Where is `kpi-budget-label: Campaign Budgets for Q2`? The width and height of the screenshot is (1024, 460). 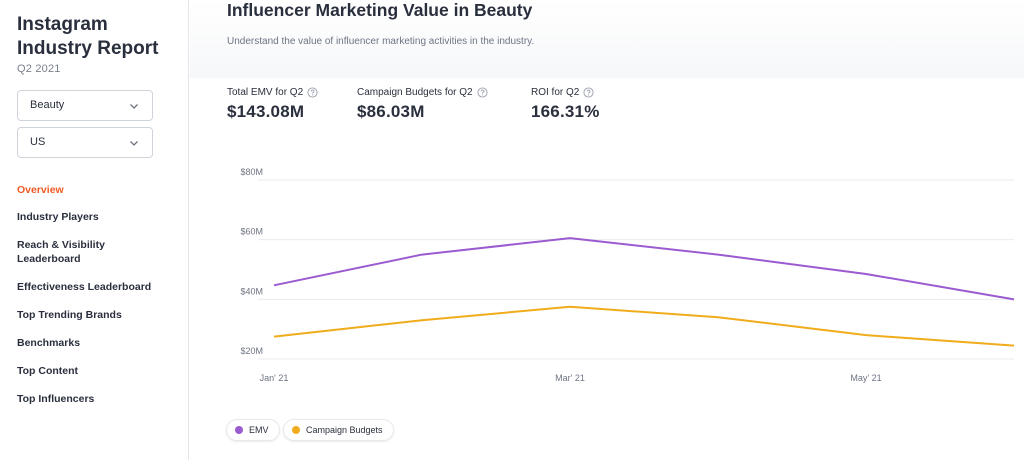 kpi-budget-label: Campaign Budgets for Q2 is located at coordinates (415, 92).